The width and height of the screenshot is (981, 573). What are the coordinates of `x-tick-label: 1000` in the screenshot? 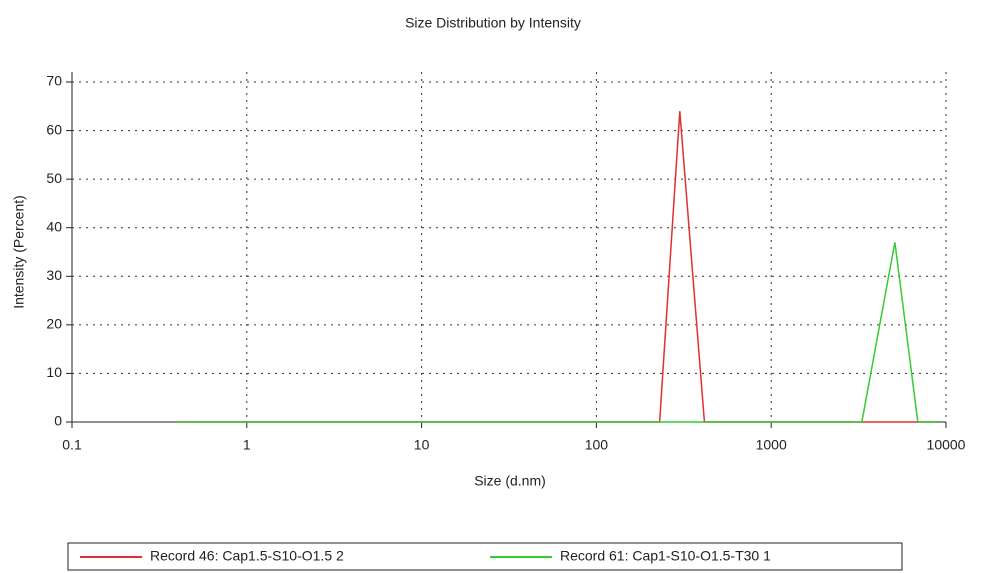 It's located at (771, 445).